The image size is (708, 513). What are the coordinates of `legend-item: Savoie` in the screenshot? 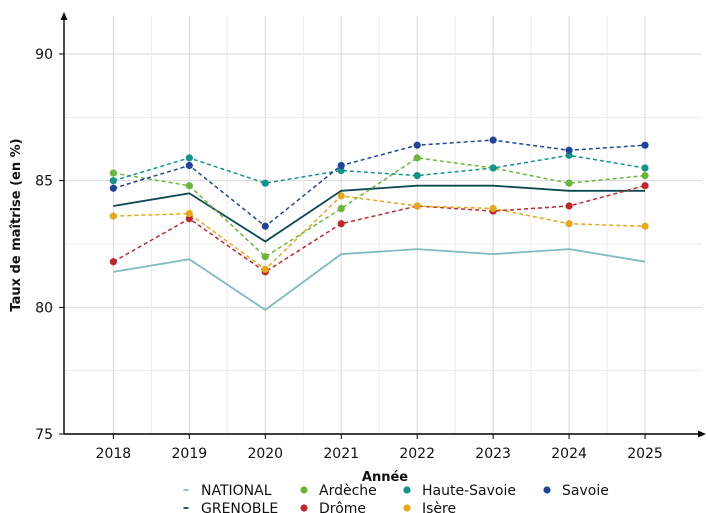 It's located at (576, 491).